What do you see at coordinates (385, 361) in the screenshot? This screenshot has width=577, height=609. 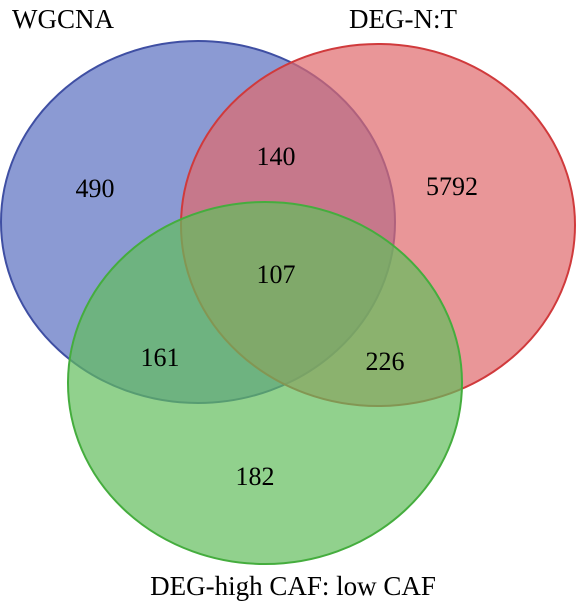 I see `count-deg-nt-deg-caf: 226` at bounding box center [385, 361].